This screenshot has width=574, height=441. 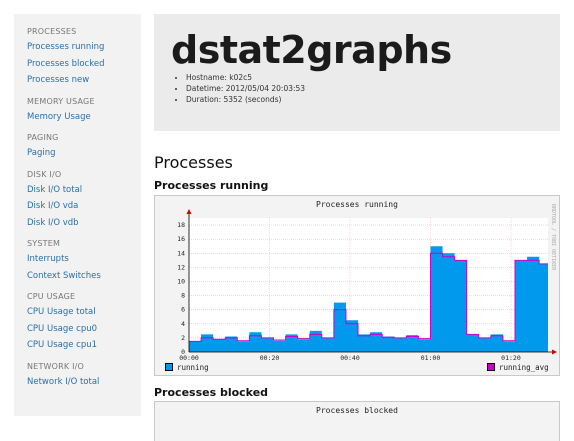 What do you see at coordinates (62, 345) in the screenshot?
I see `sidebar-link: CPU Usage cpu1` at bounding box center [62, 345].